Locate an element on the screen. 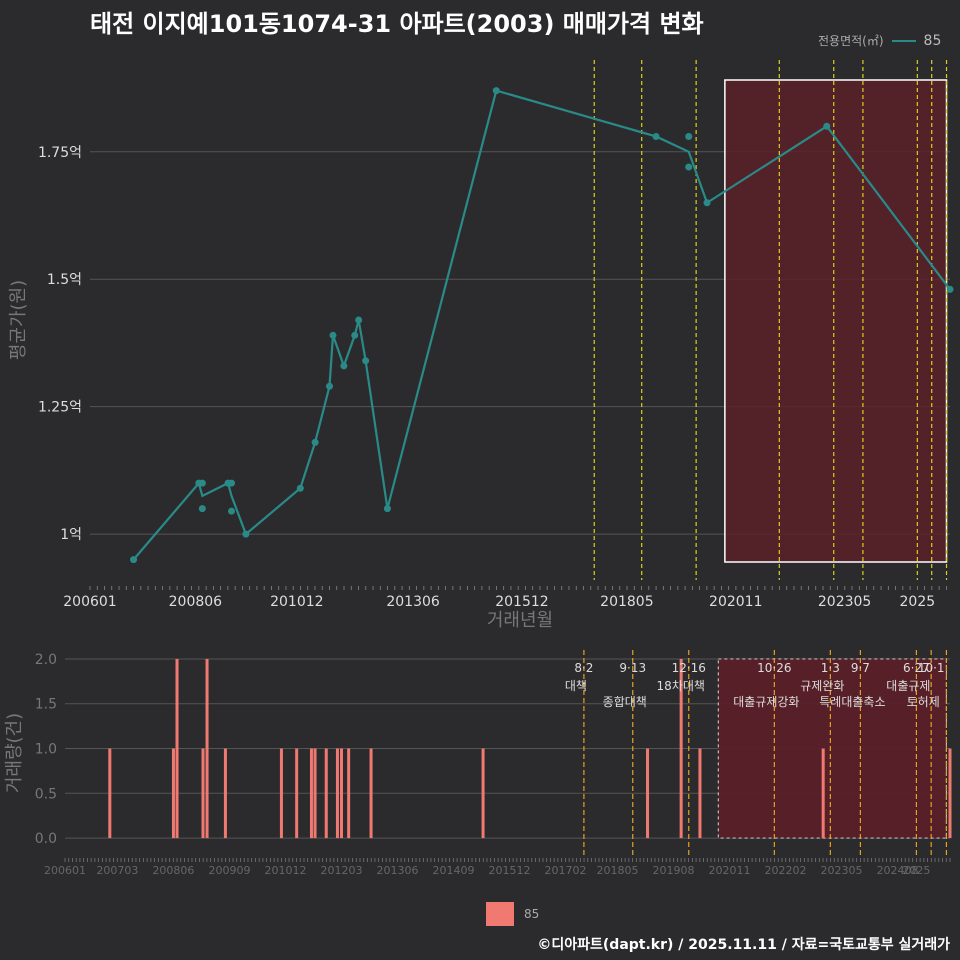 Image resolution: width=960 pixels, height=960 pixels. highlight-region is located at coordinates (832, 748).